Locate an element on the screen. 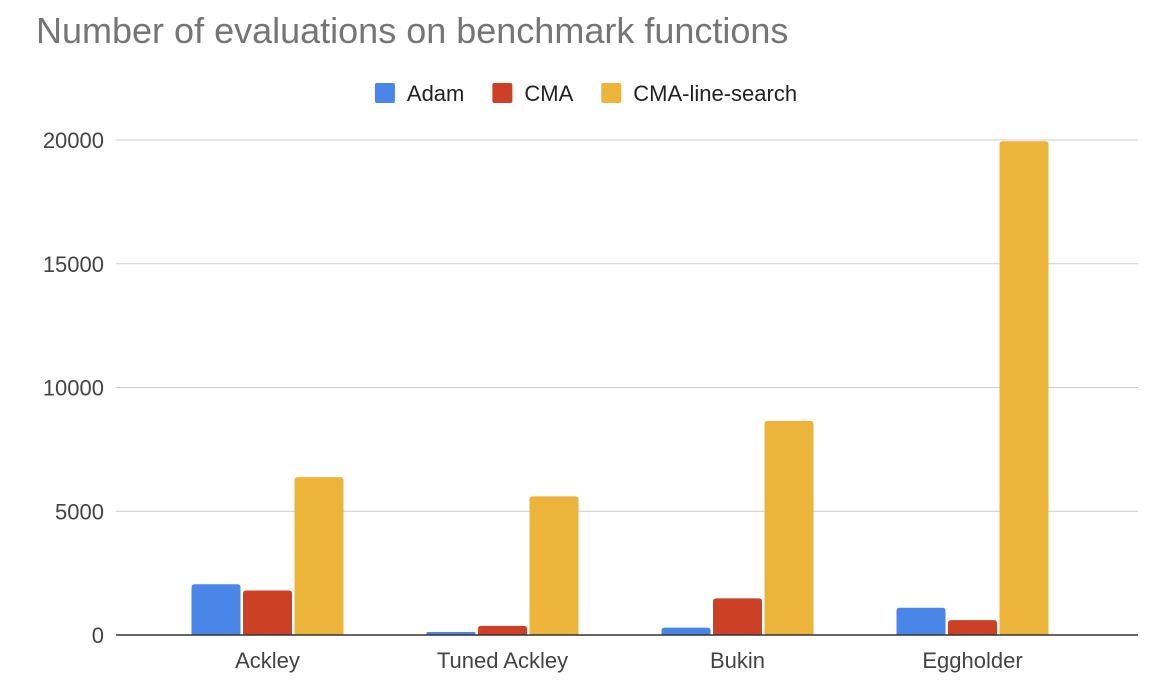 Image resolution: width=1172 pixels, height=688 pixels. bar-cma-line-search-bukin is located at coordinates (789, 527).